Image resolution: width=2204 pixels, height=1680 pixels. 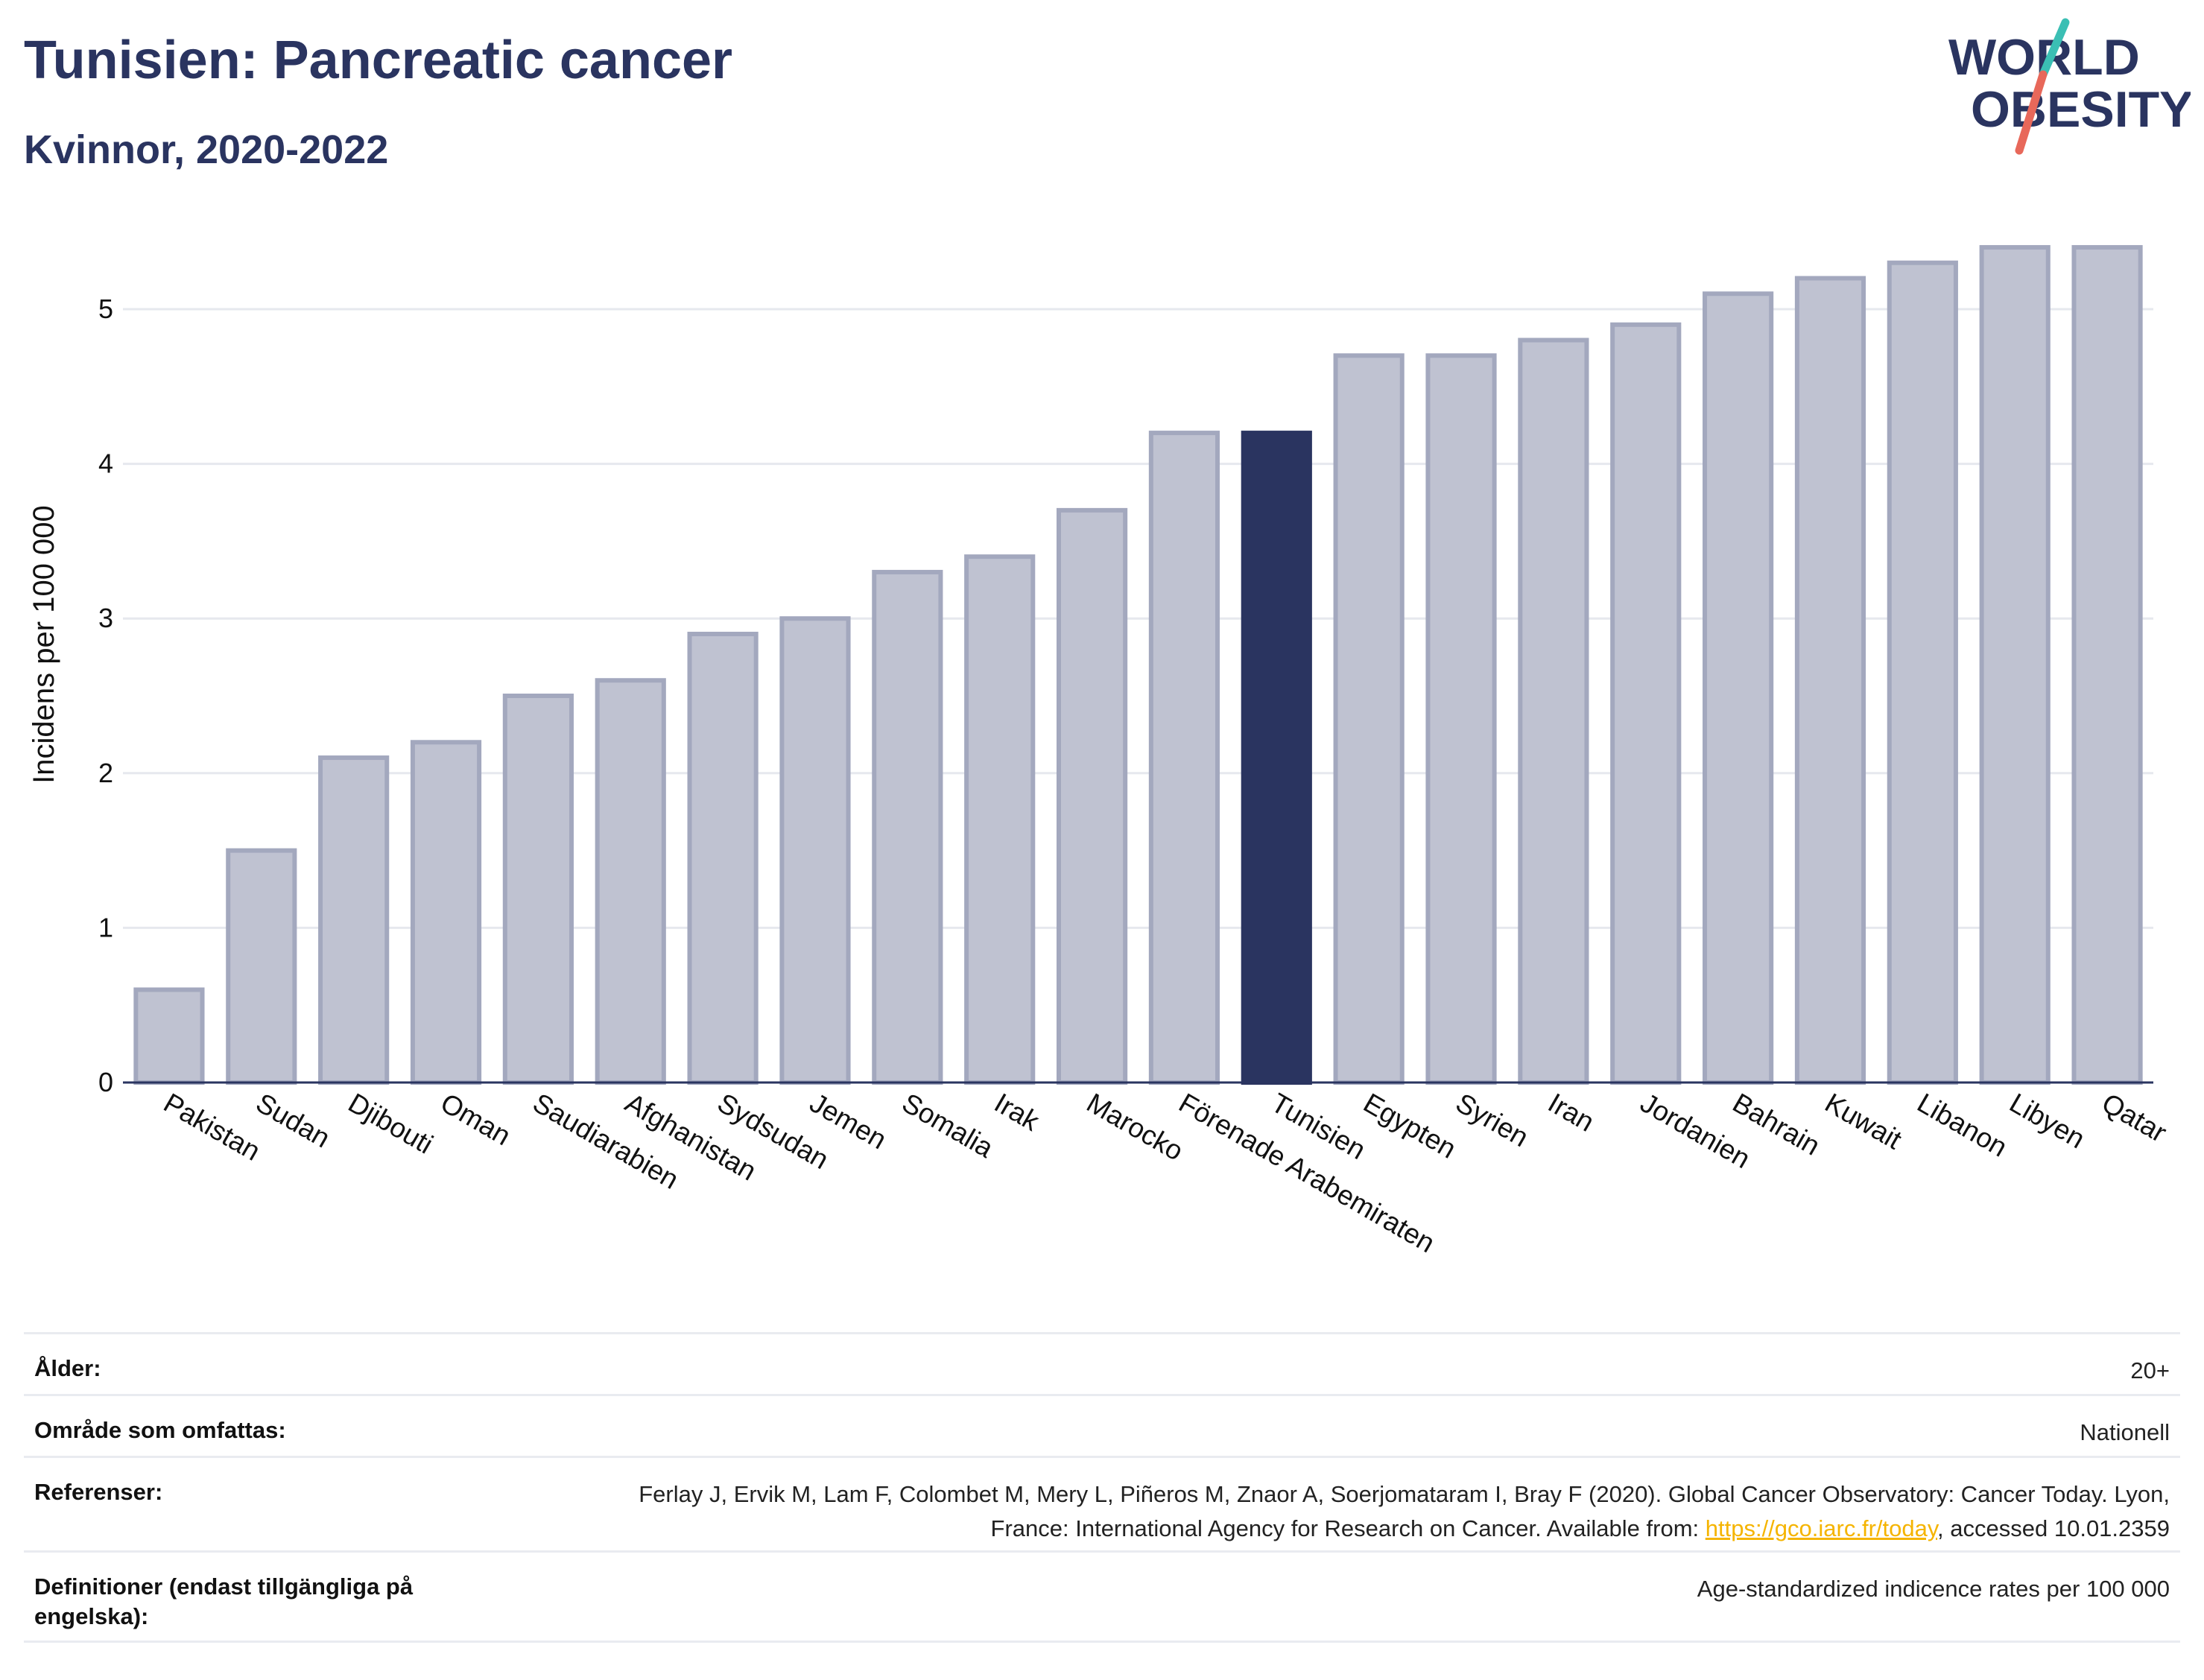 What do you see at coordinates (169, 1036) in the screenshot?
I see `bar-pakistan` at bounding box center [169, 1036].